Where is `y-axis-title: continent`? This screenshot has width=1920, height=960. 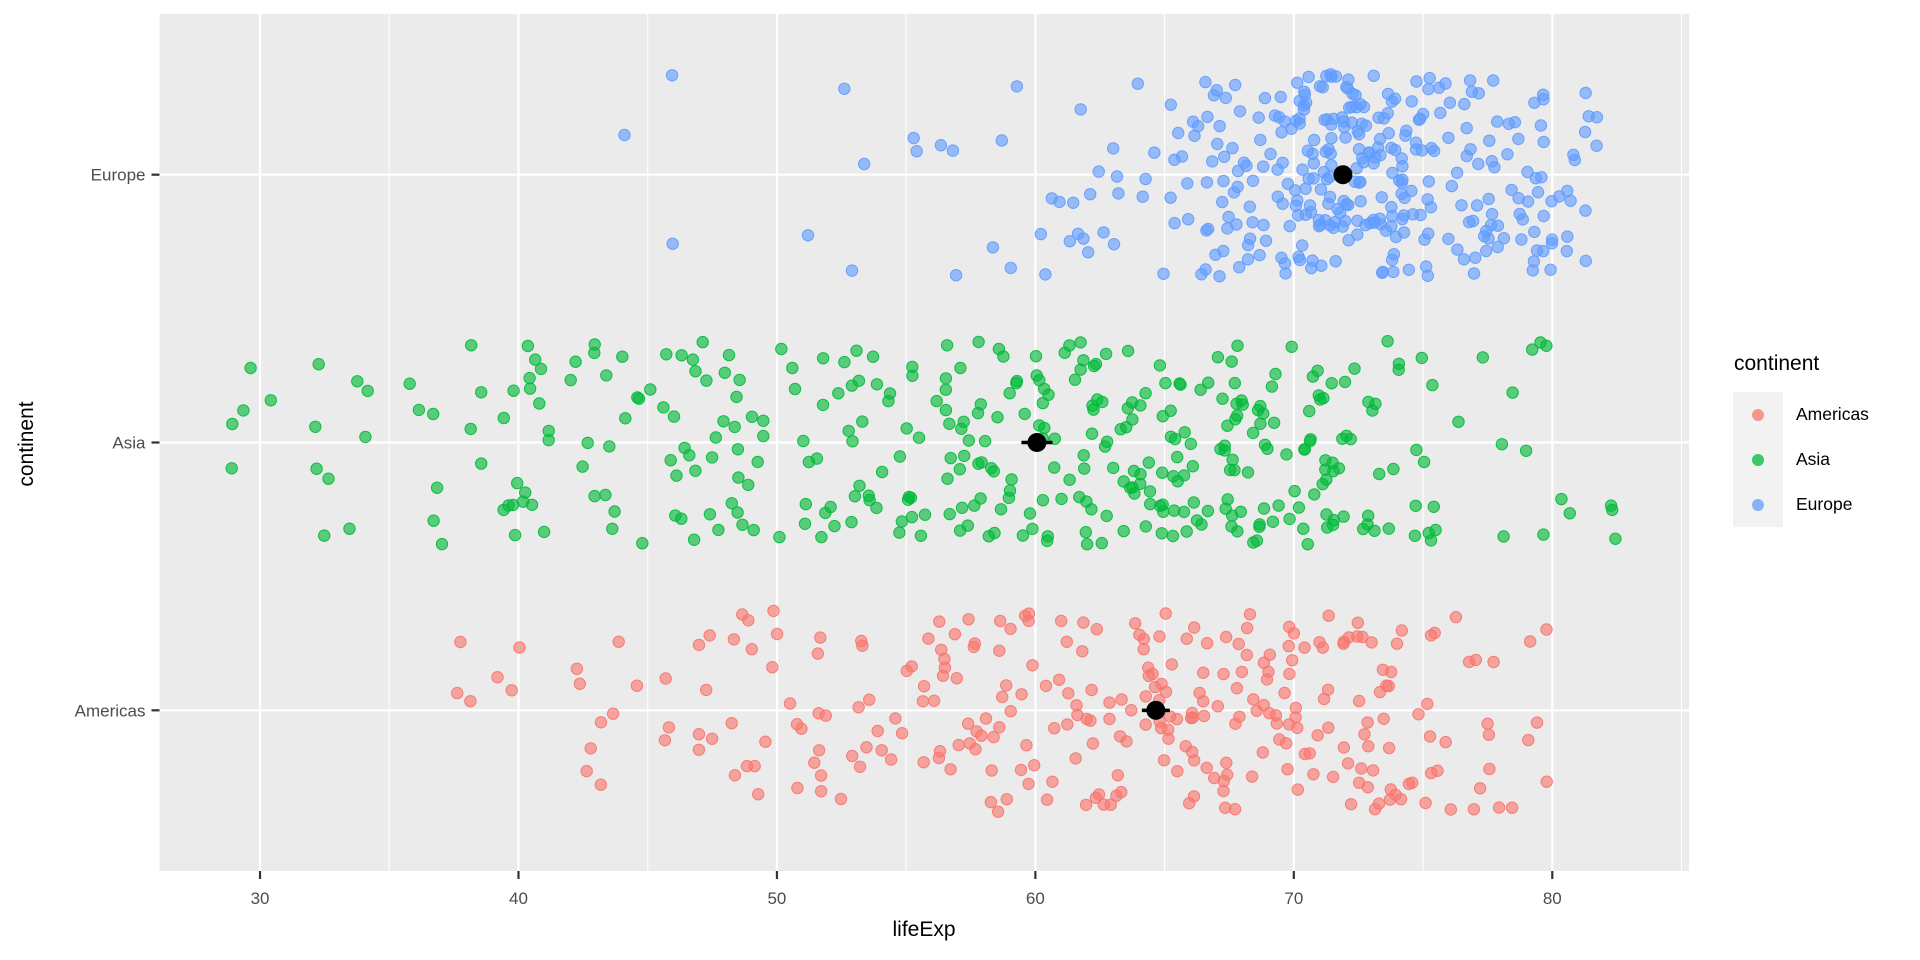 y-axis-title: continent is located at coordinates (26, 444).